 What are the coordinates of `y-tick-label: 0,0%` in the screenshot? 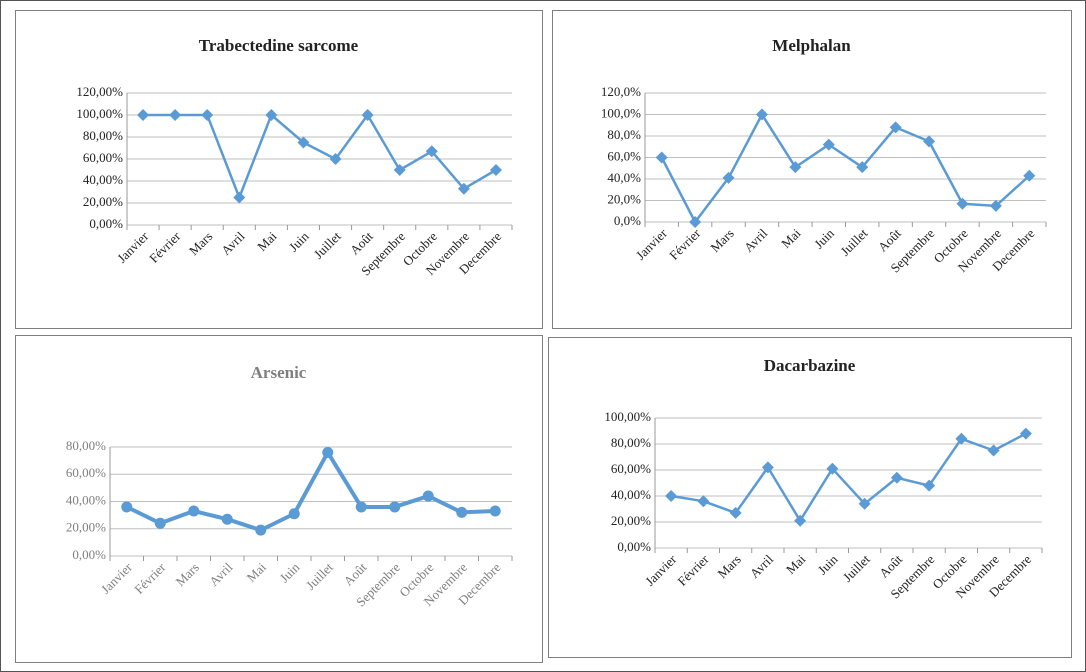 It's located at (627, 220).